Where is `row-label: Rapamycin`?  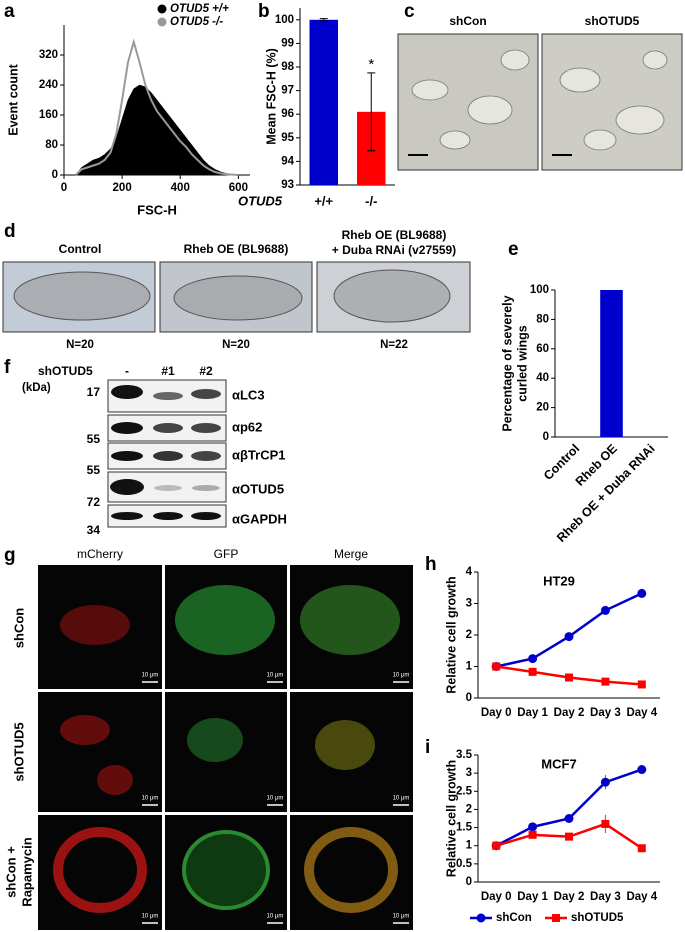 row-label: Rapamycin is located at coordinates (26, 871).